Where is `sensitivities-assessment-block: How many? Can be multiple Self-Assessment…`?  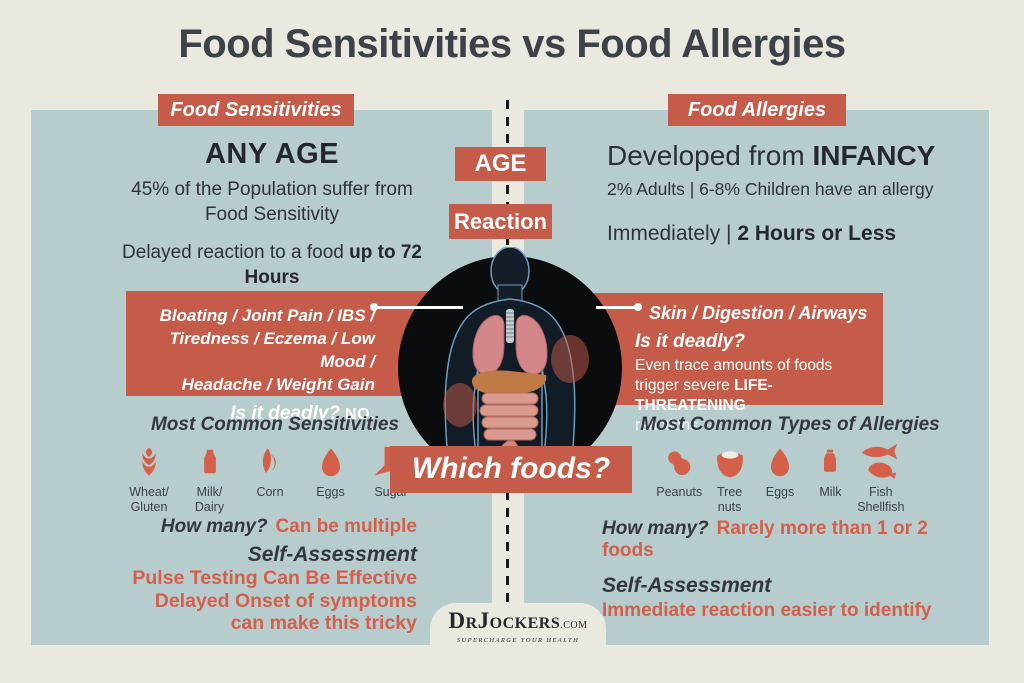 sensitivities-assessment-block: How many? Can be multiple Self-Assessment… is located at coordinates (258, 575).